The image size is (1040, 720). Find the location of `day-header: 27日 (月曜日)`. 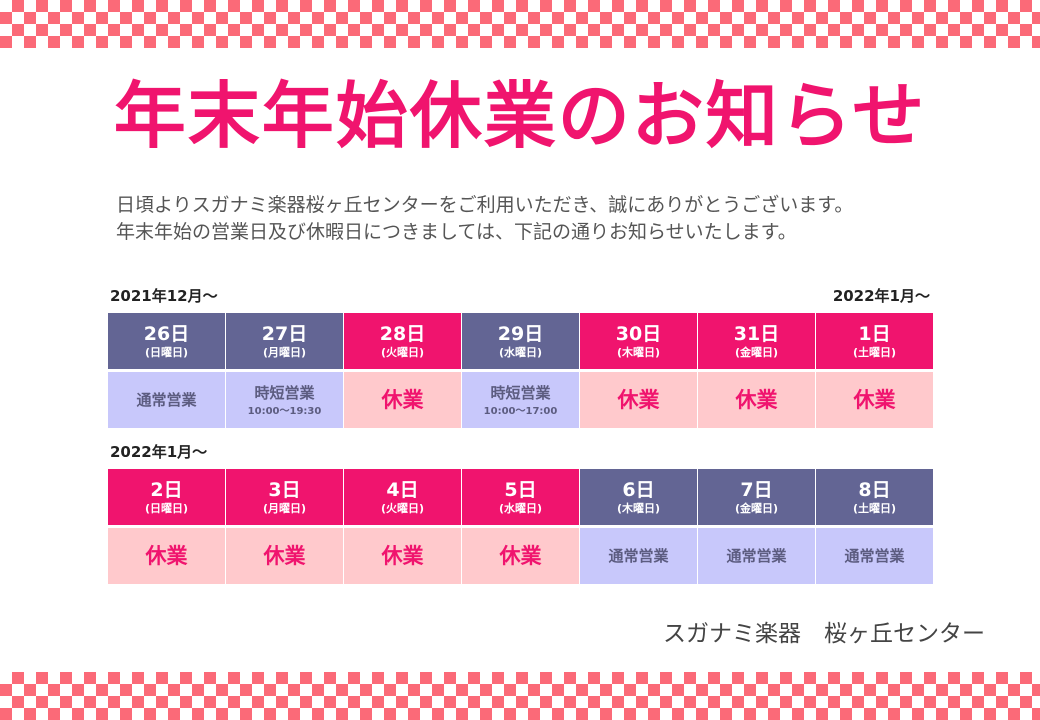

day-header: 27日 (月曜日) is located at coordinates (284, 341).